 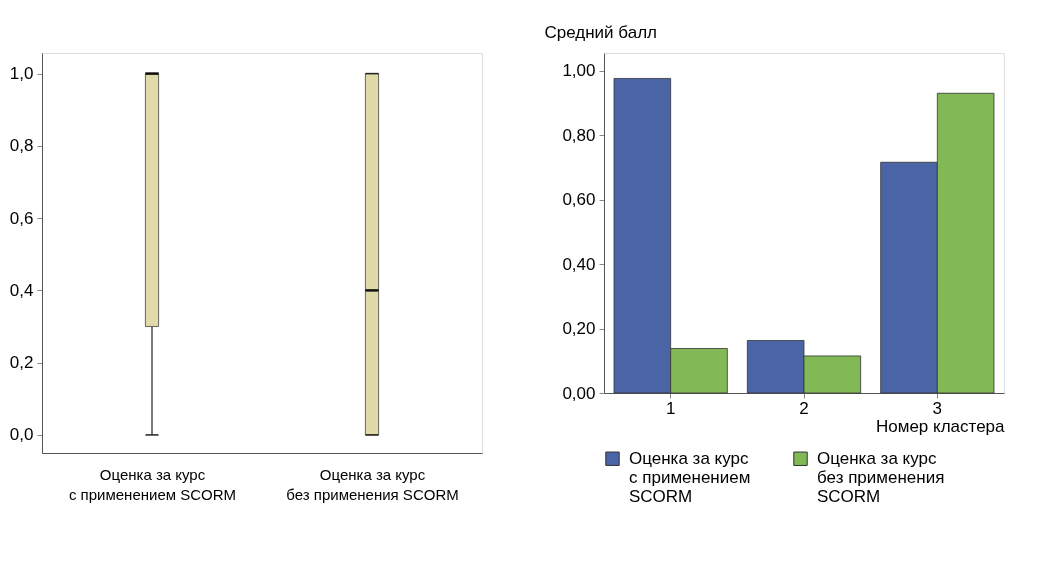 What do you see at coordinates (579, 264) in the screenshot?
I see `y-tick-label: 0,40` at bounding box center [579, 264].